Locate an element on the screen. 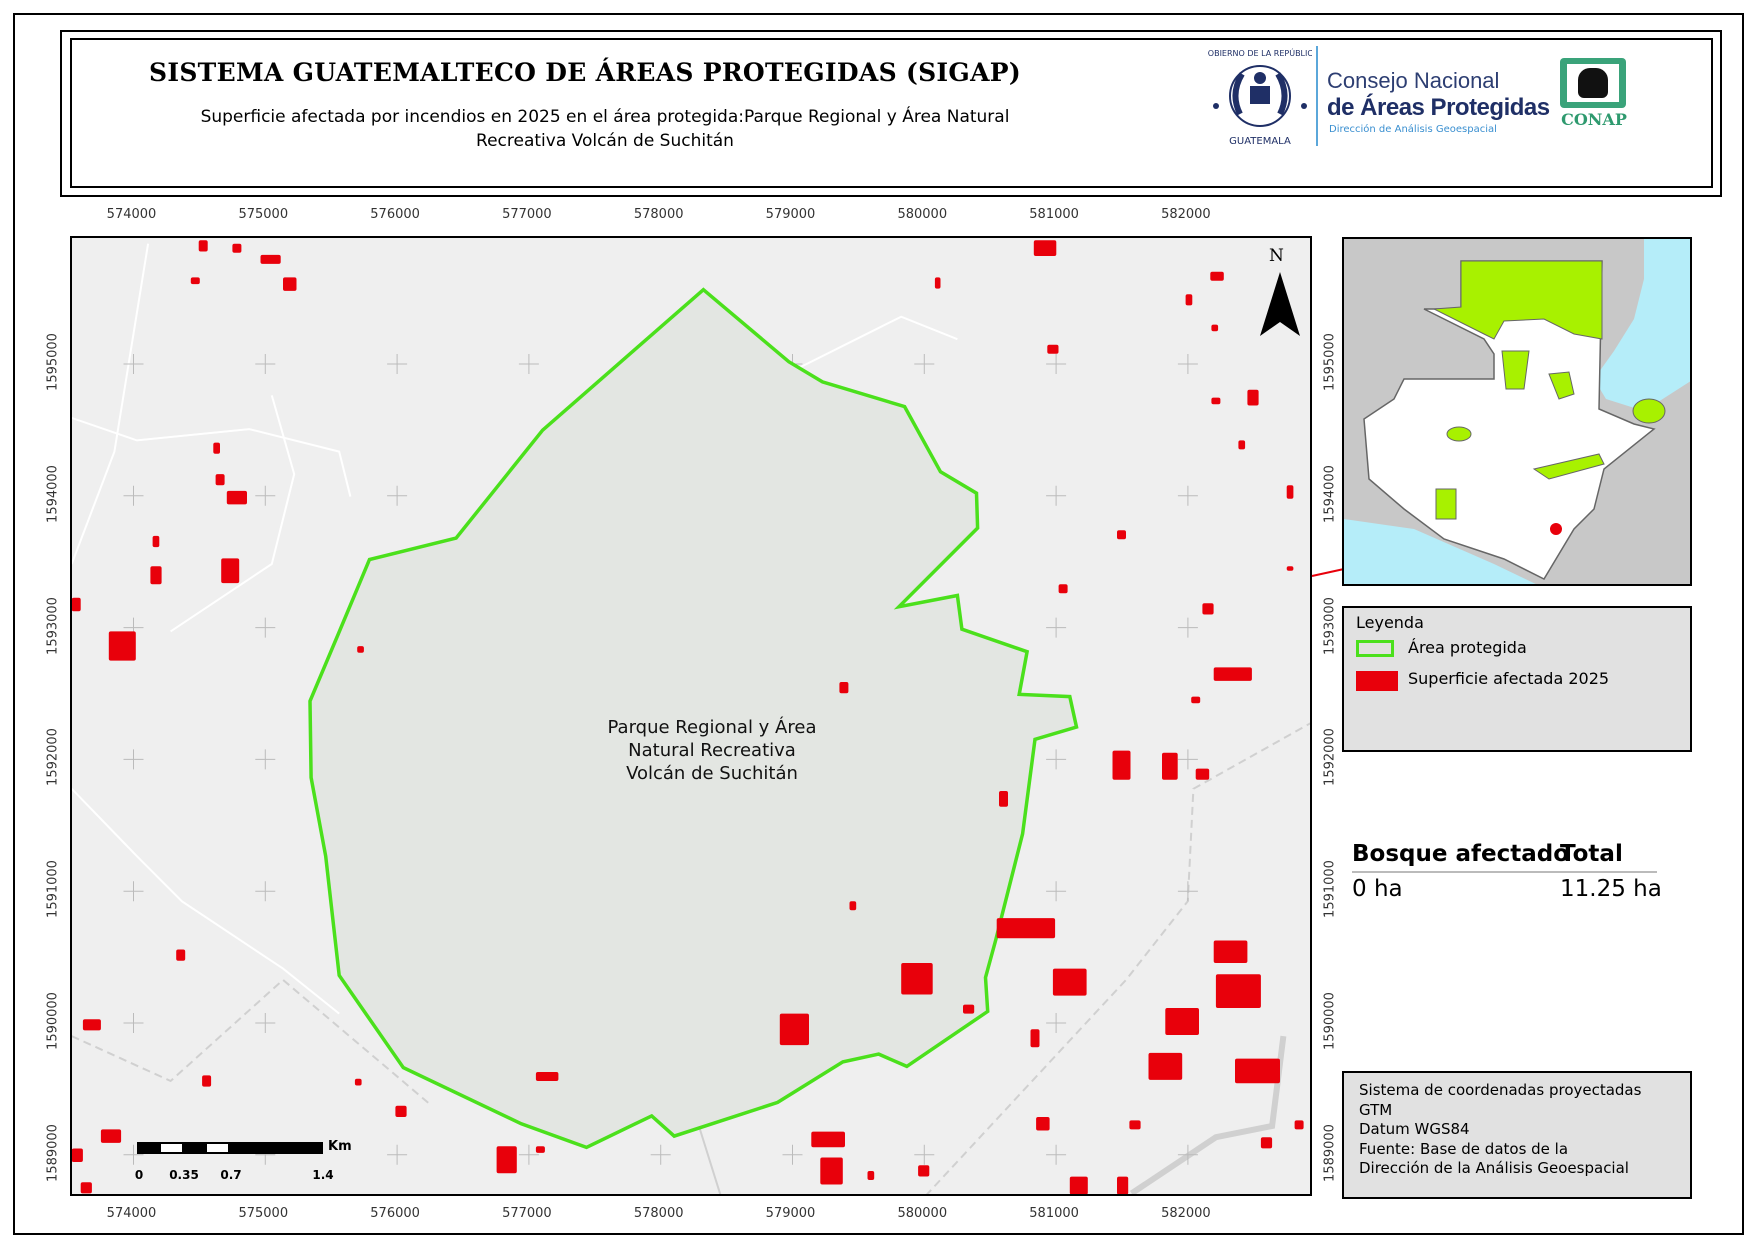 Image resolution: width=1754 pixels, height=1240 pixels. north-label: N is located at coordinates (1276, 256).